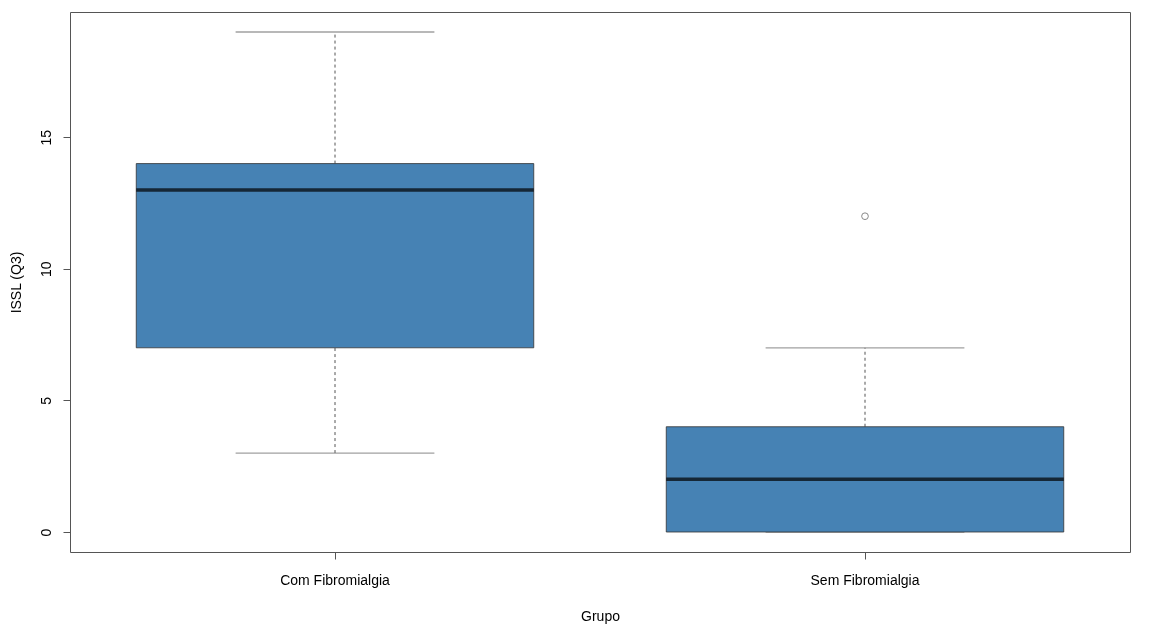 The image size is (1160, 644). What do you see at coordinates (45, 532) in the screenshot?
I see `y-tick-label: 0` at bounding box center [45, 532].